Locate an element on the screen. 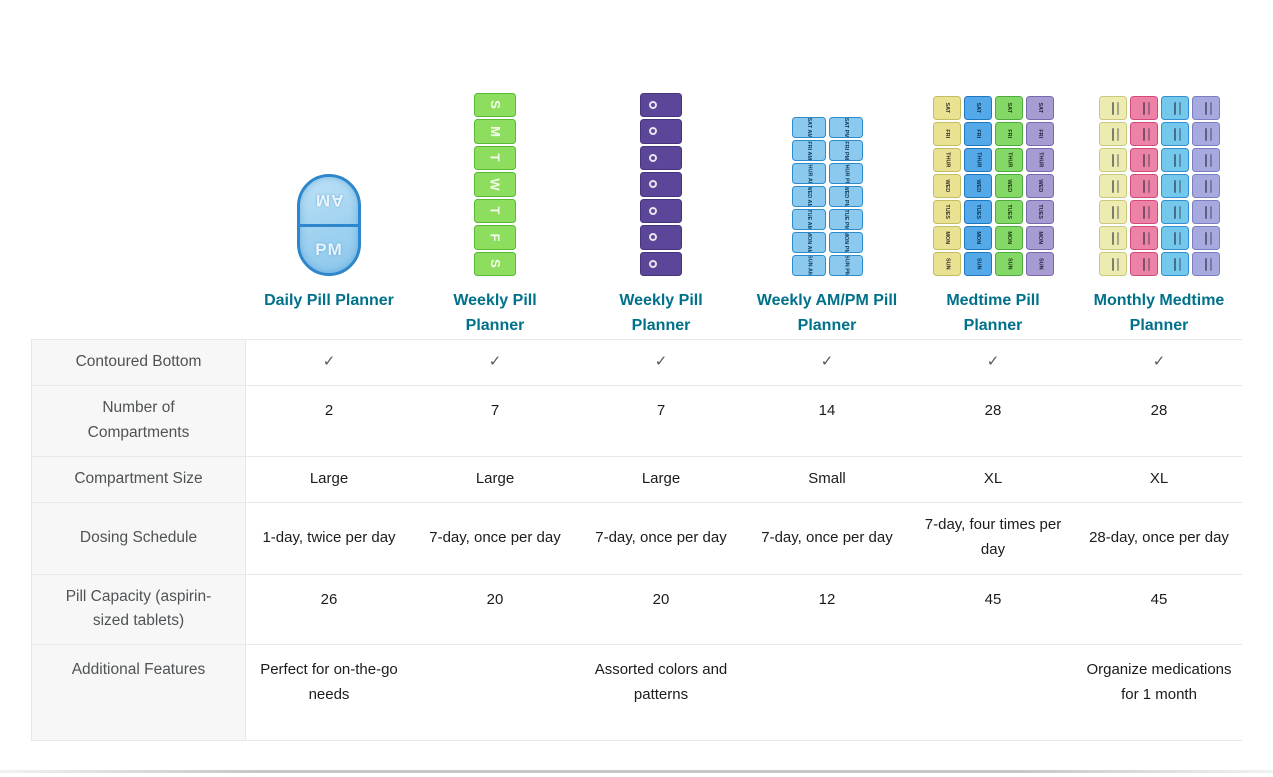 The height and width of the screenshot is (777, 1273). weekly-pill-planner-green-link: Weekly Pill Planner is located at coordinates (495, 313).